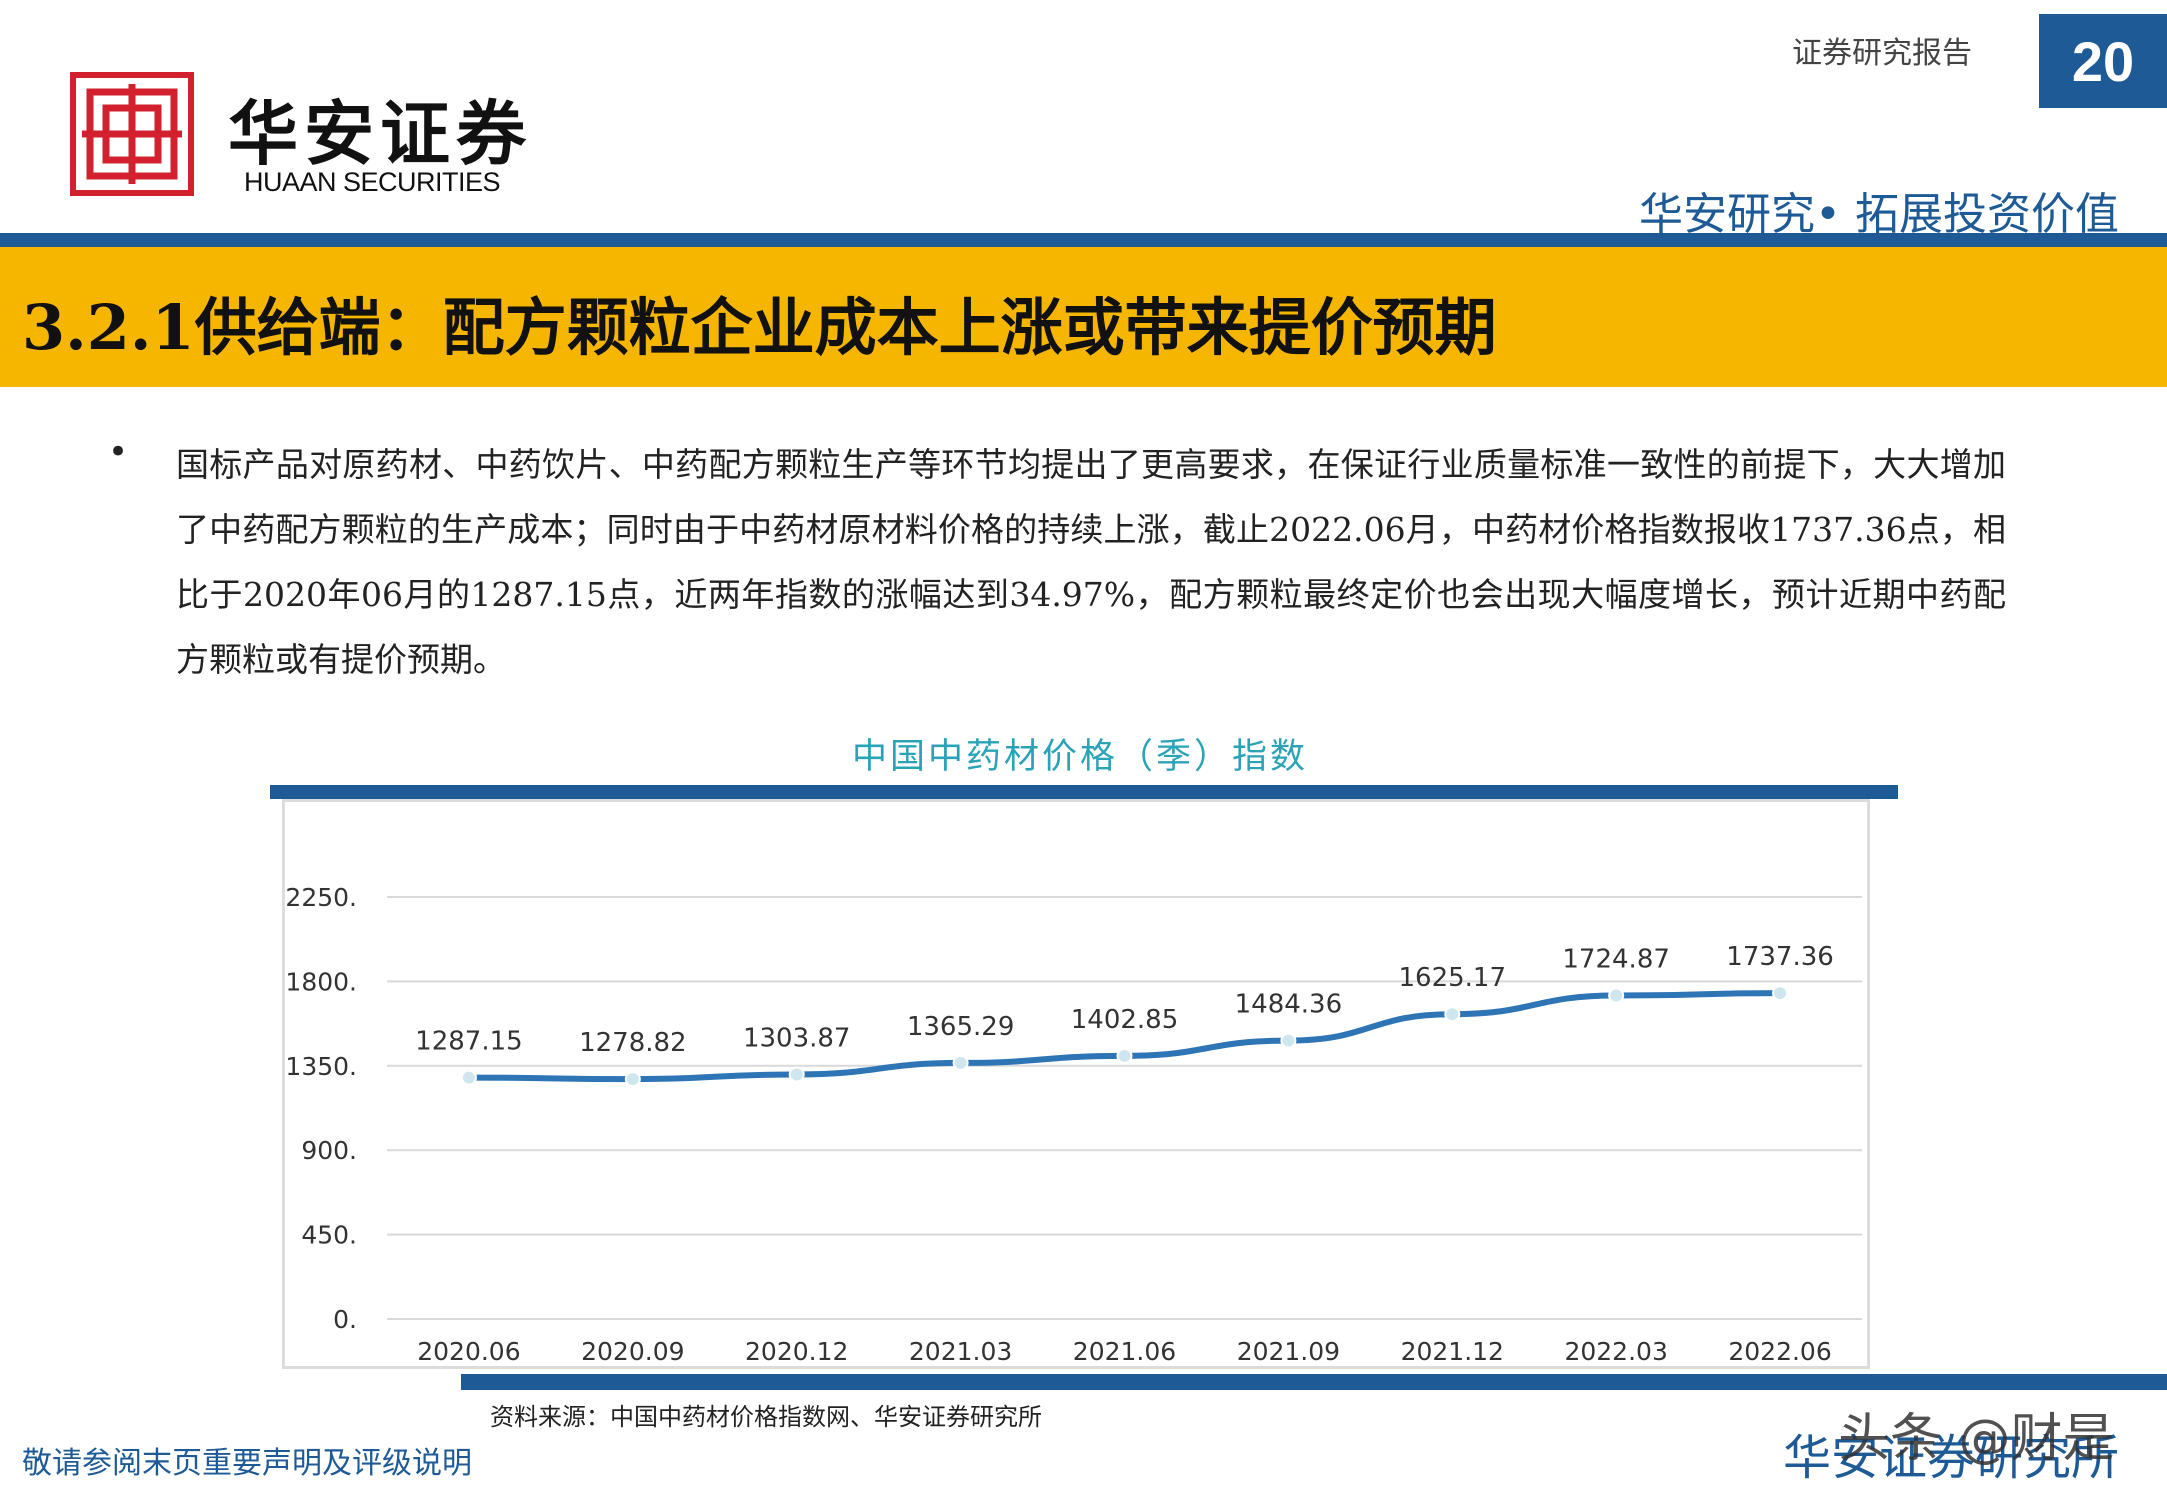 The height and width of the screenshot is (1500, 2167). What do you see at coordinates (1780, 957) in the screenshot?
I see `data-label: 1737.36` at bounding box center [1780, 957].